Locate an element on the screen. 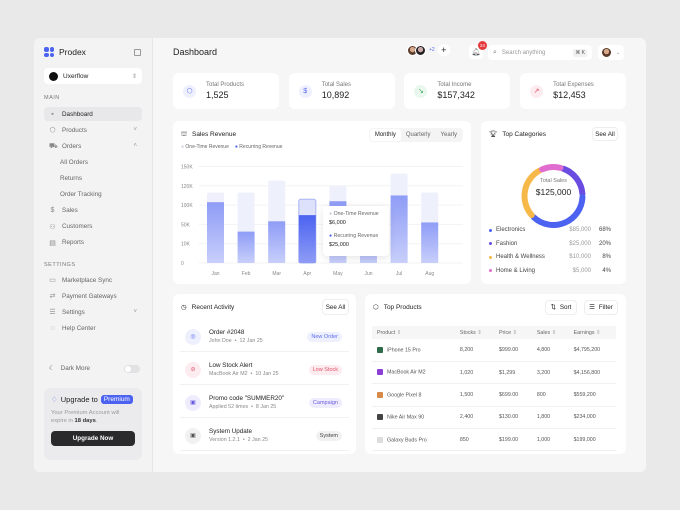 The height and width of the screenshot is (510, 680). category-row: Electronics $85,000 68% is located at coordinates (550, 230).